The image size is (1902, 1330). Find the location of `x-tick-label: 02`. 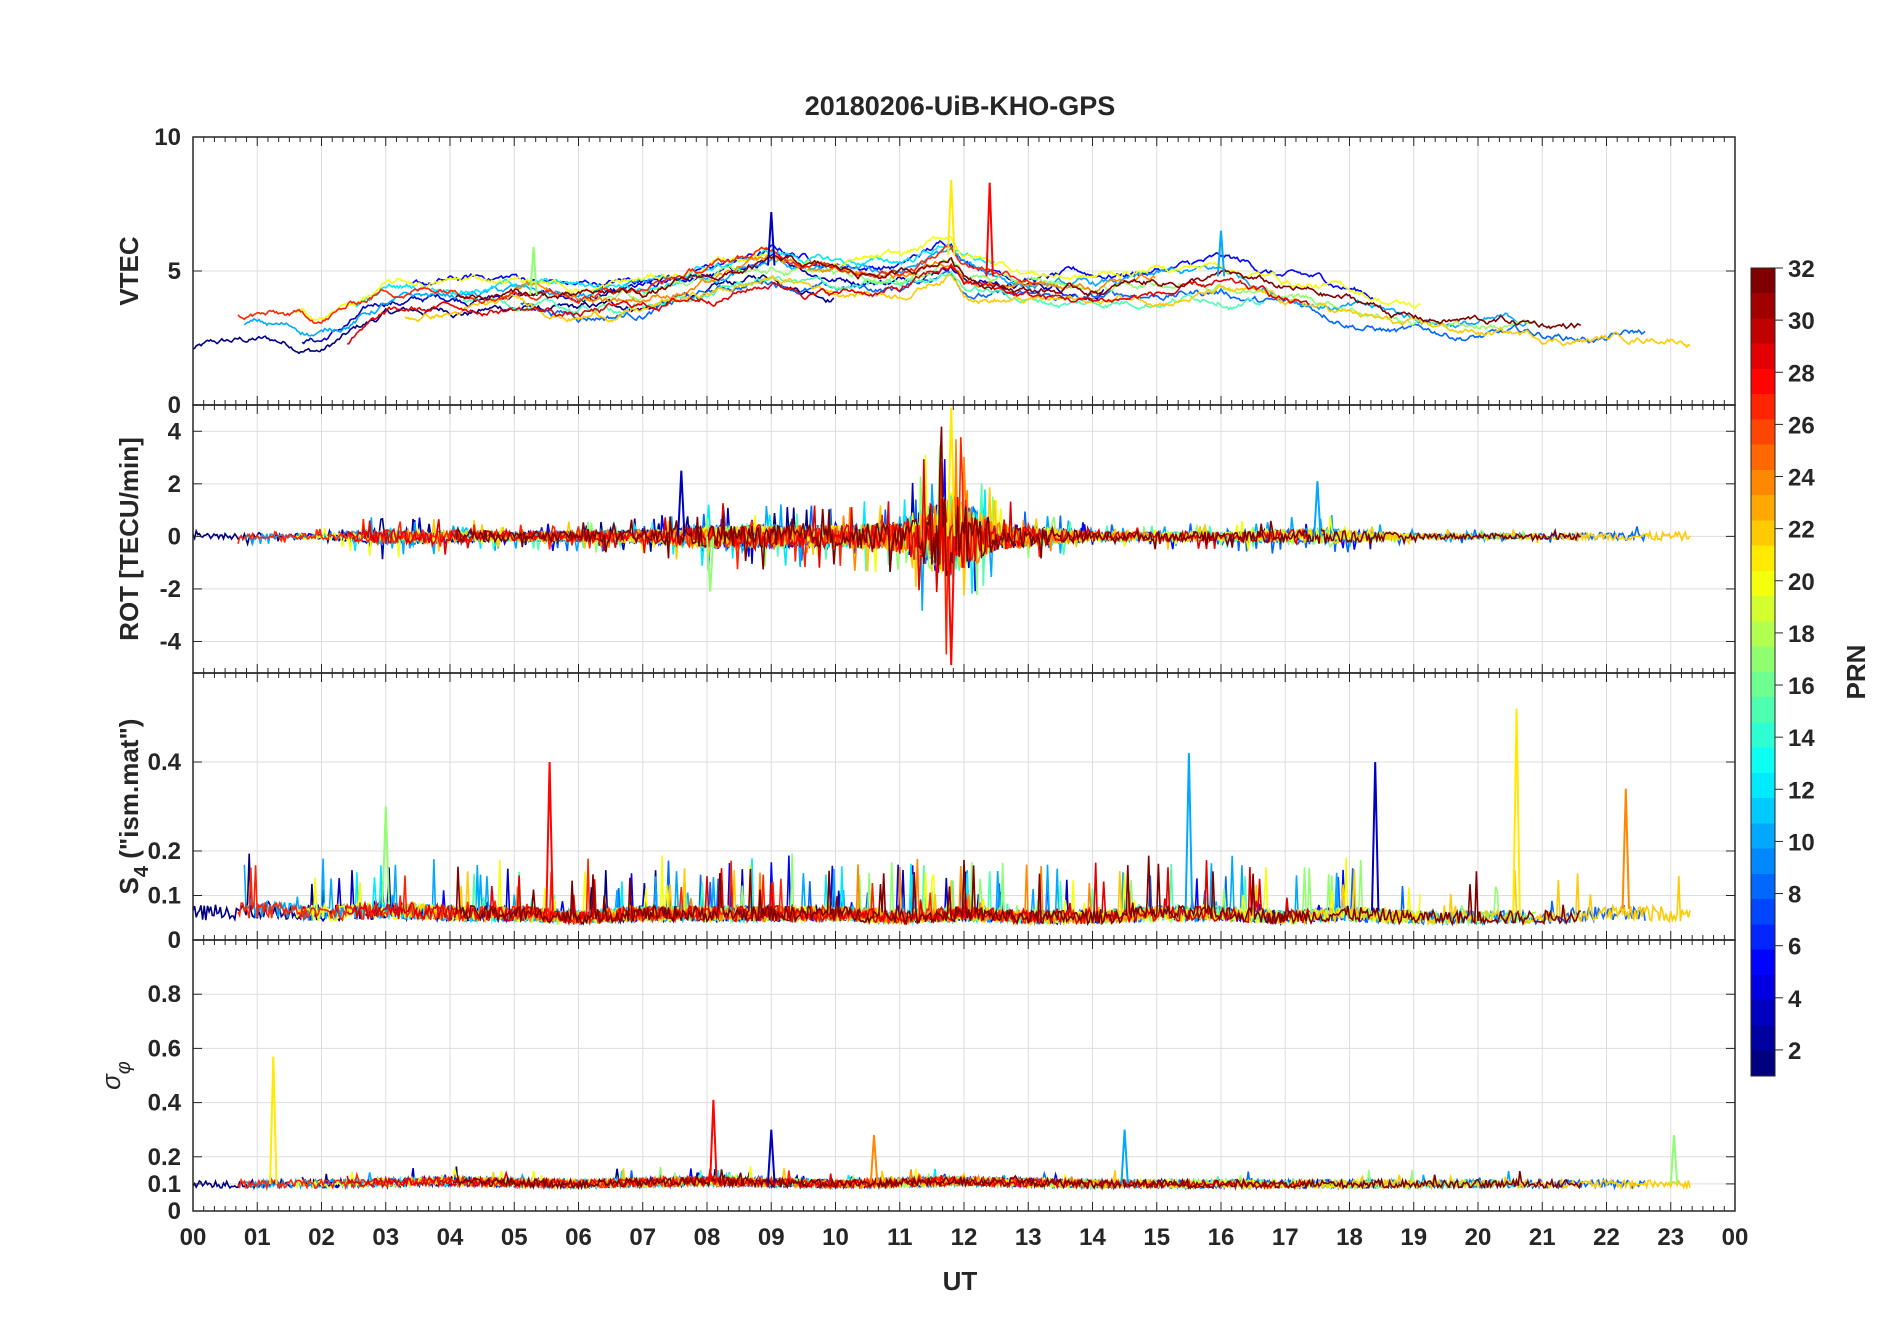

x-tick-label: 02 is located at coordinates (321, 1237).